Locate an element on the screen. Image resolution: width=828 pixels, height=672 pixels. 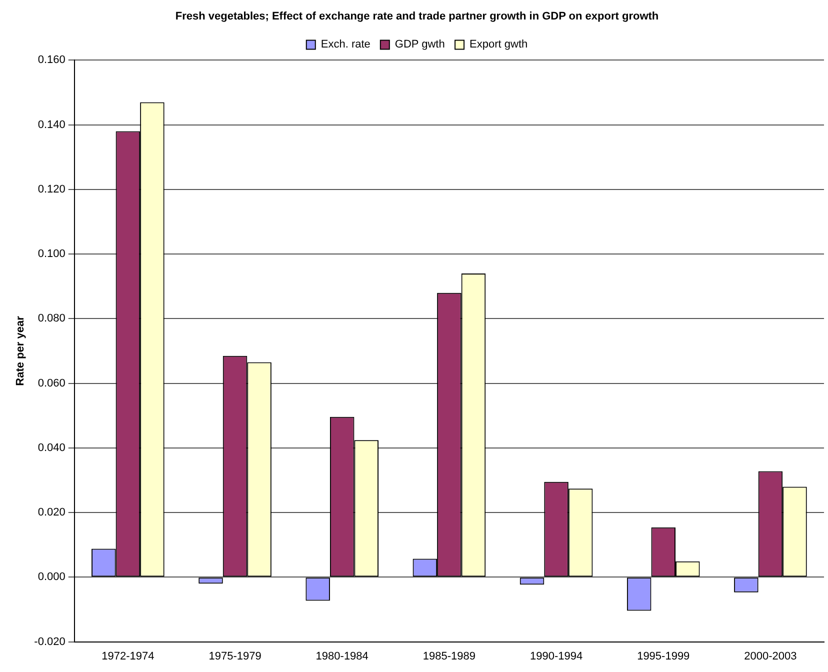
chart-title: Fresh vegetables; Effect of exchange rate and trade partner growth in GDP on export growth is located at coordinates (417, 16).